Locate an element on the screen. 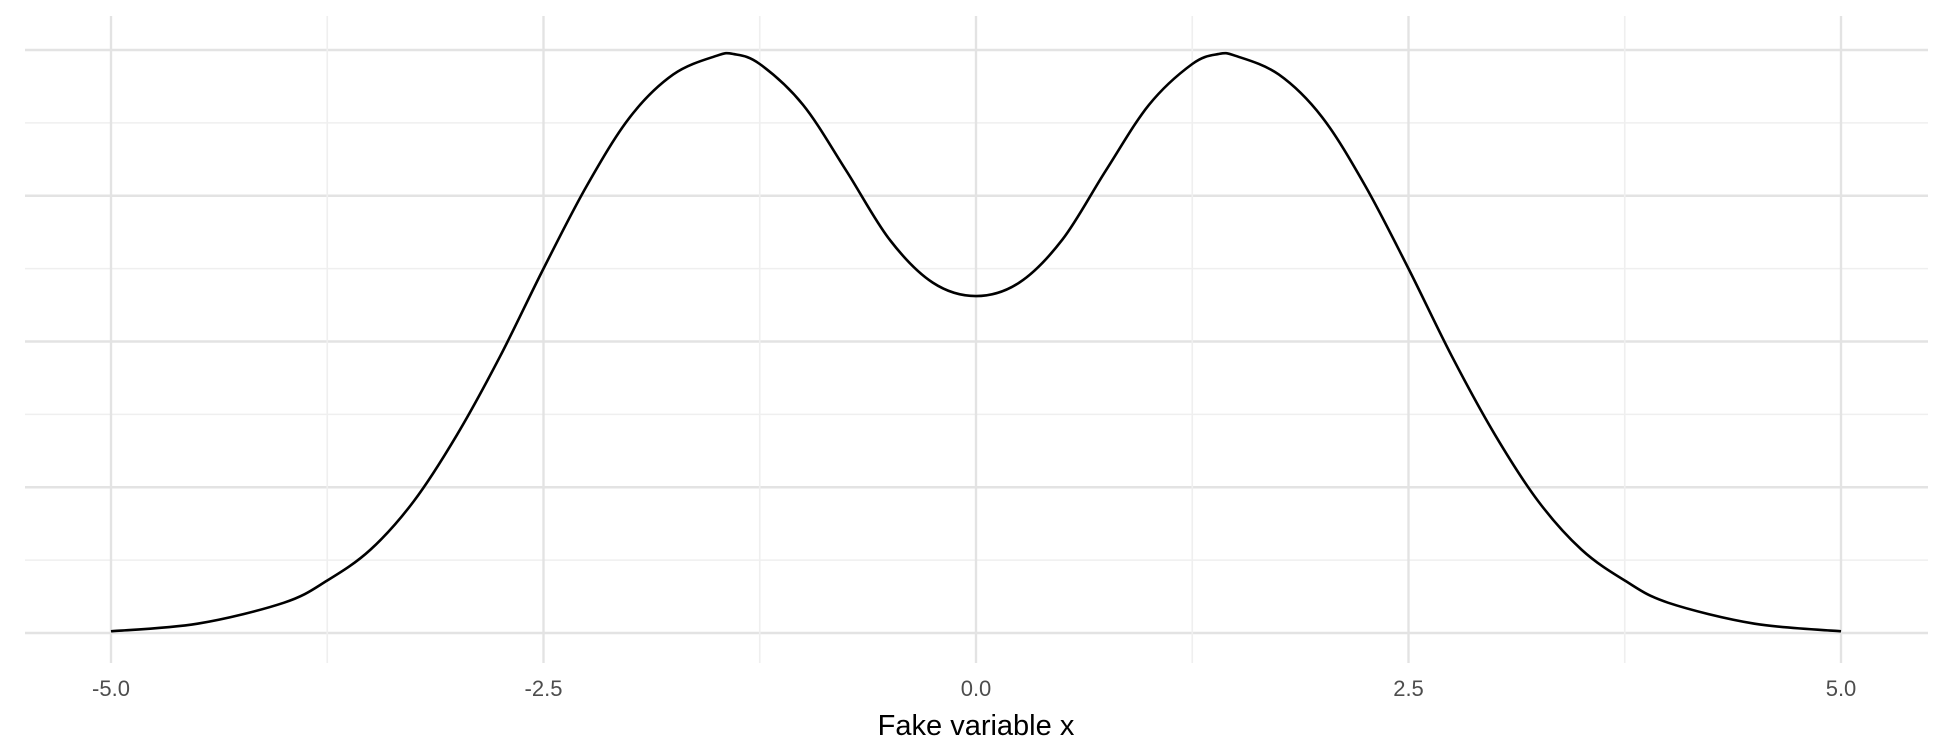 The height and width of the screenshot is (756, 1944). x-tick-label: 5.0 is located at coordinates (1841, 688).